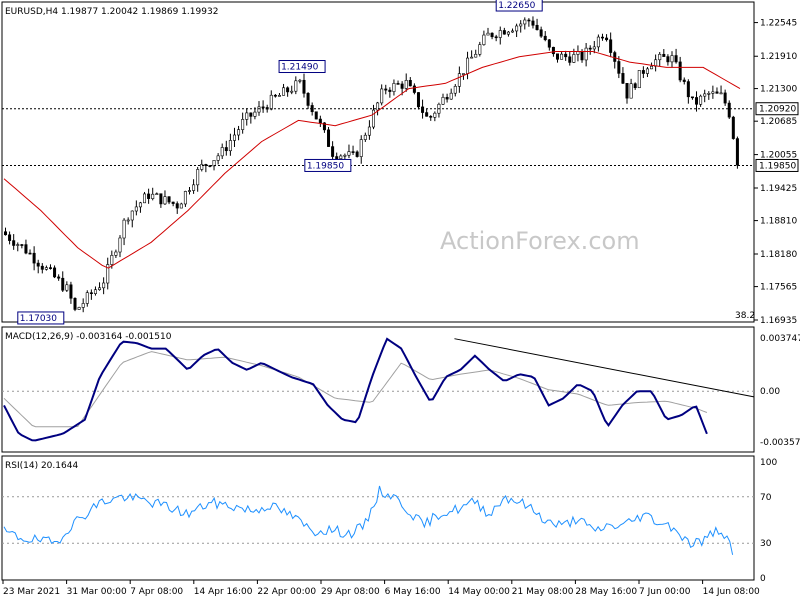  What do you see at coordinates (665, 592) in the screenshot?
I see `time-tick-label: 7 Jun 00:00` at bounding box center [665, 592].